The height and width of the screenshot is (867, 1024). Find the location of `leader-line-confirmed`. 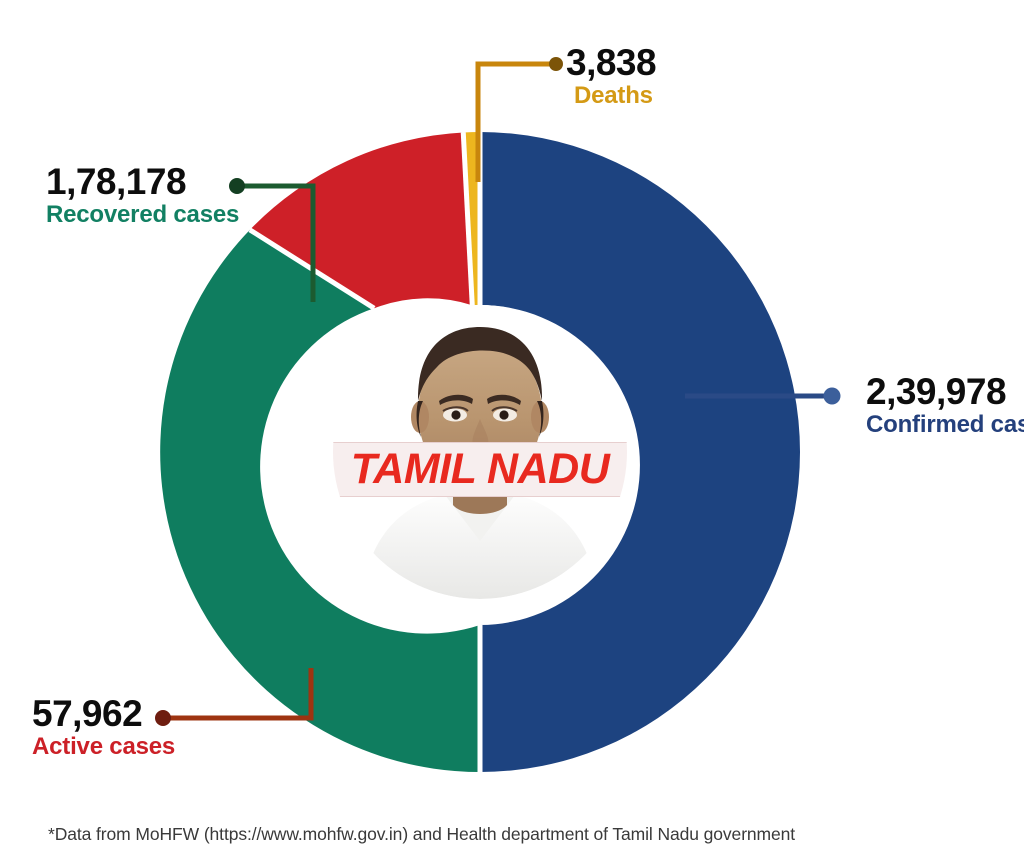

leader-line-confirmed is located at coordinates (763, 396).